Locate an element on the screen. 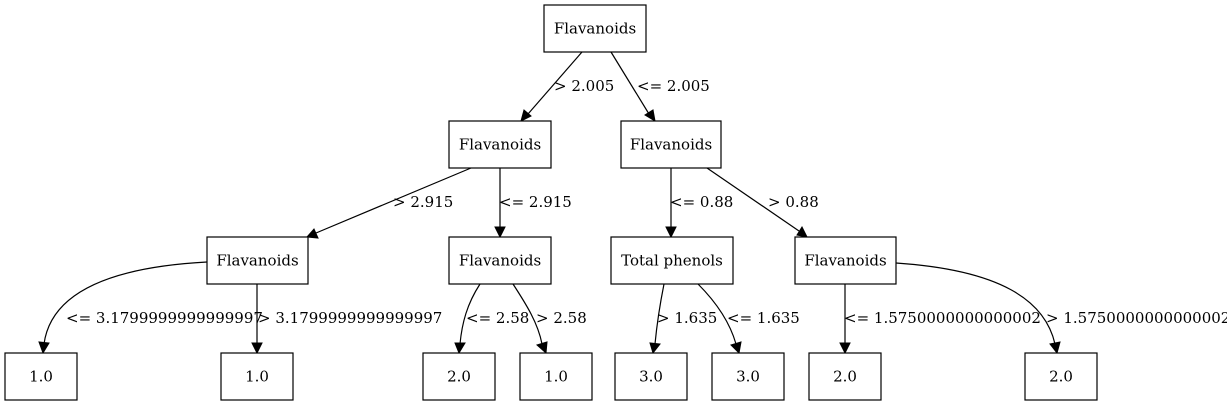 The image size is (1227, 407). leaf-node-l2: 1.0 is located at coordinates (257, 376).